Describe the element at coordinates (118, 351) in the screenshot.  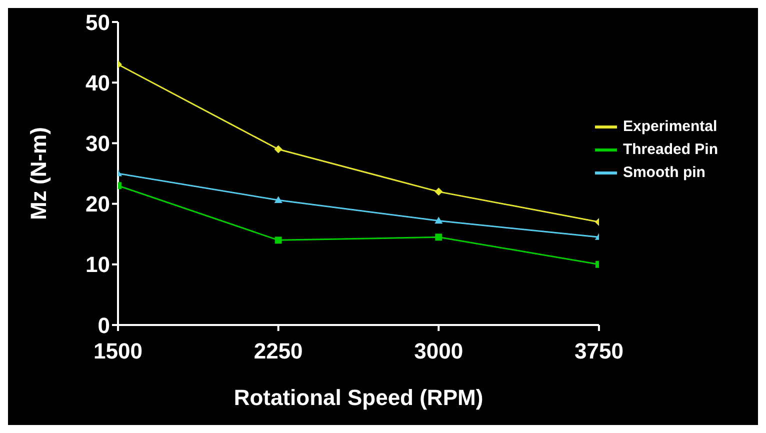
I see `x-tick-label: 1500` at that location.